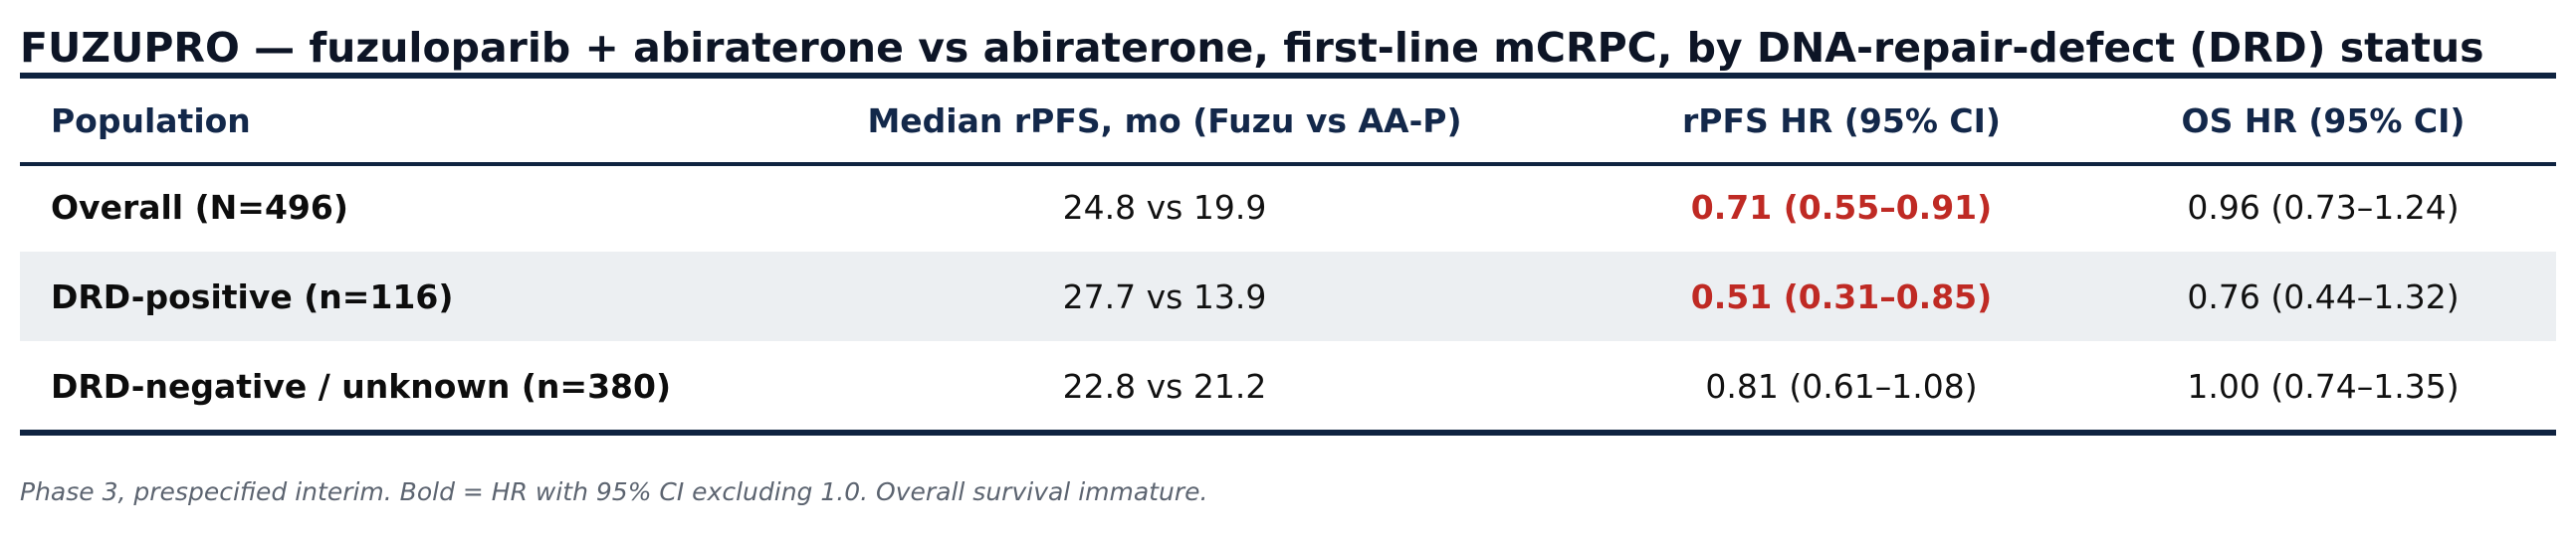 This screenshot has height=547, width=2576. Describe the element at coordinates (252, 296) in the screenshot. I see `population-cell: DRD-positive (n=116)` at that location.